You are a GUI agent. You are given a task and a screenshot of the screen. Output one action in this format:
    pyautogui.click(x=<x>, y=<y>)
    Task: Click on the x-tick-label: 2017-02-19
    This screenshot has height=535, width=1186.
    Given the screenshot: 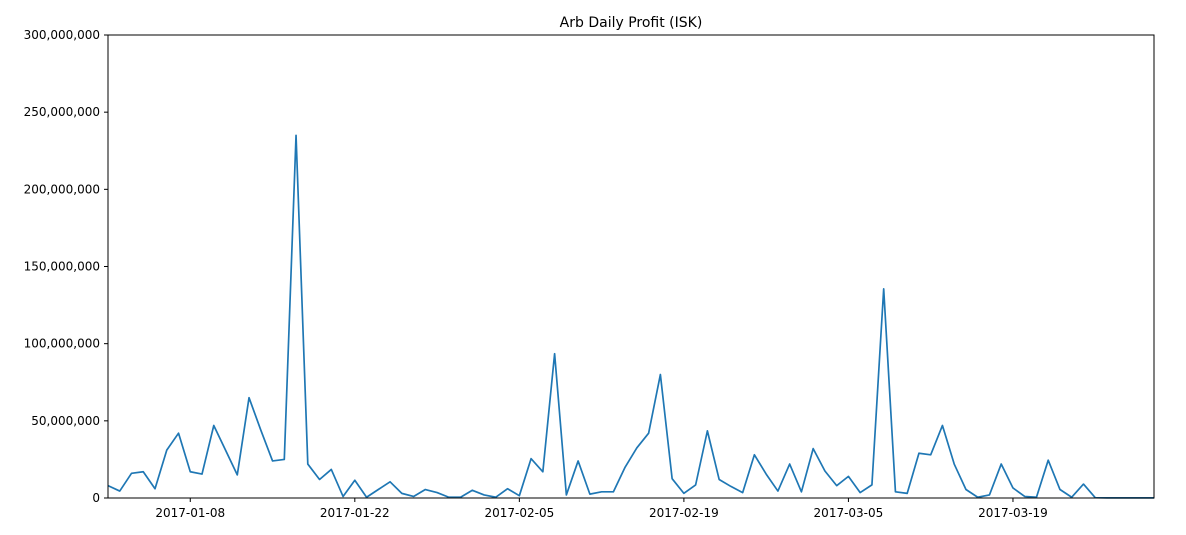 What is the action you would take?
    pyautogui.click(x=684, y=513)
    